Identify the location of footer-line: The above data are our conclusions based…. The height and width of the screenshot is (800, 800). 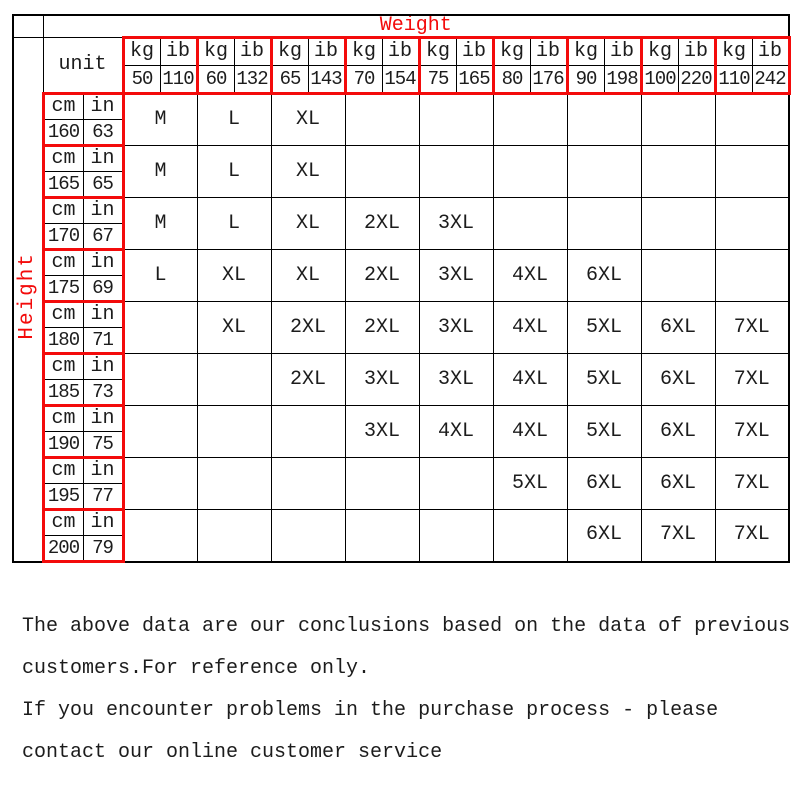
(406, 626).